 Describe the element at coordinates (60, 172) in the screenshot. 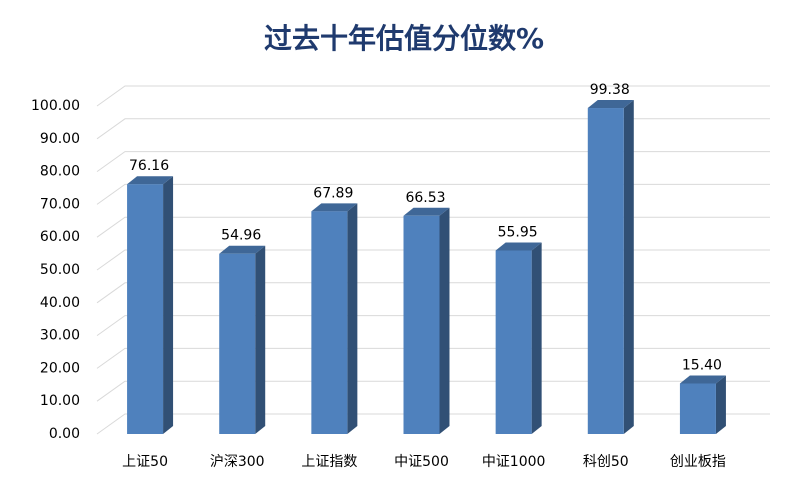

I see `y-tick-label: 80.00` at that location.